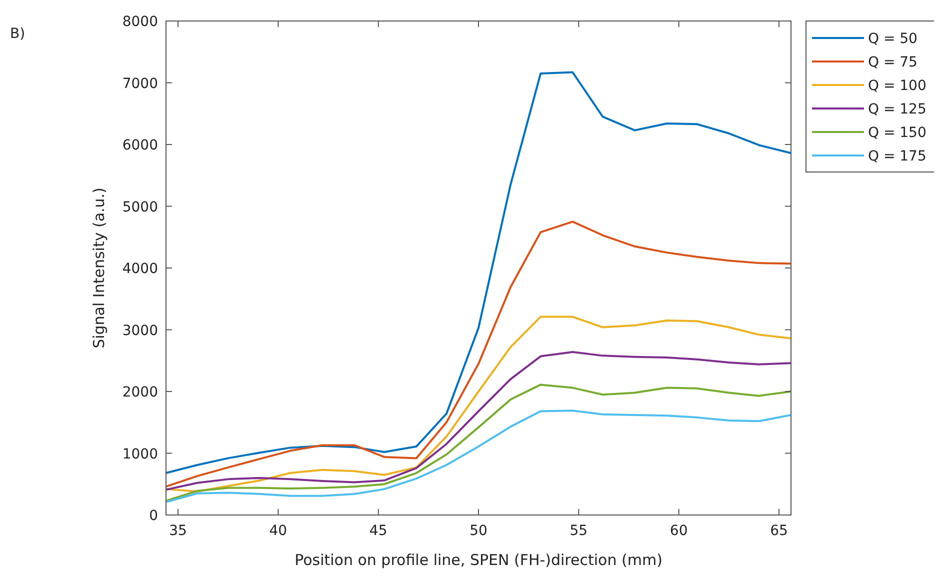 This screenshot has height=583, width=942. I want to click on y-tick-label: 8000, so click(140, 22).